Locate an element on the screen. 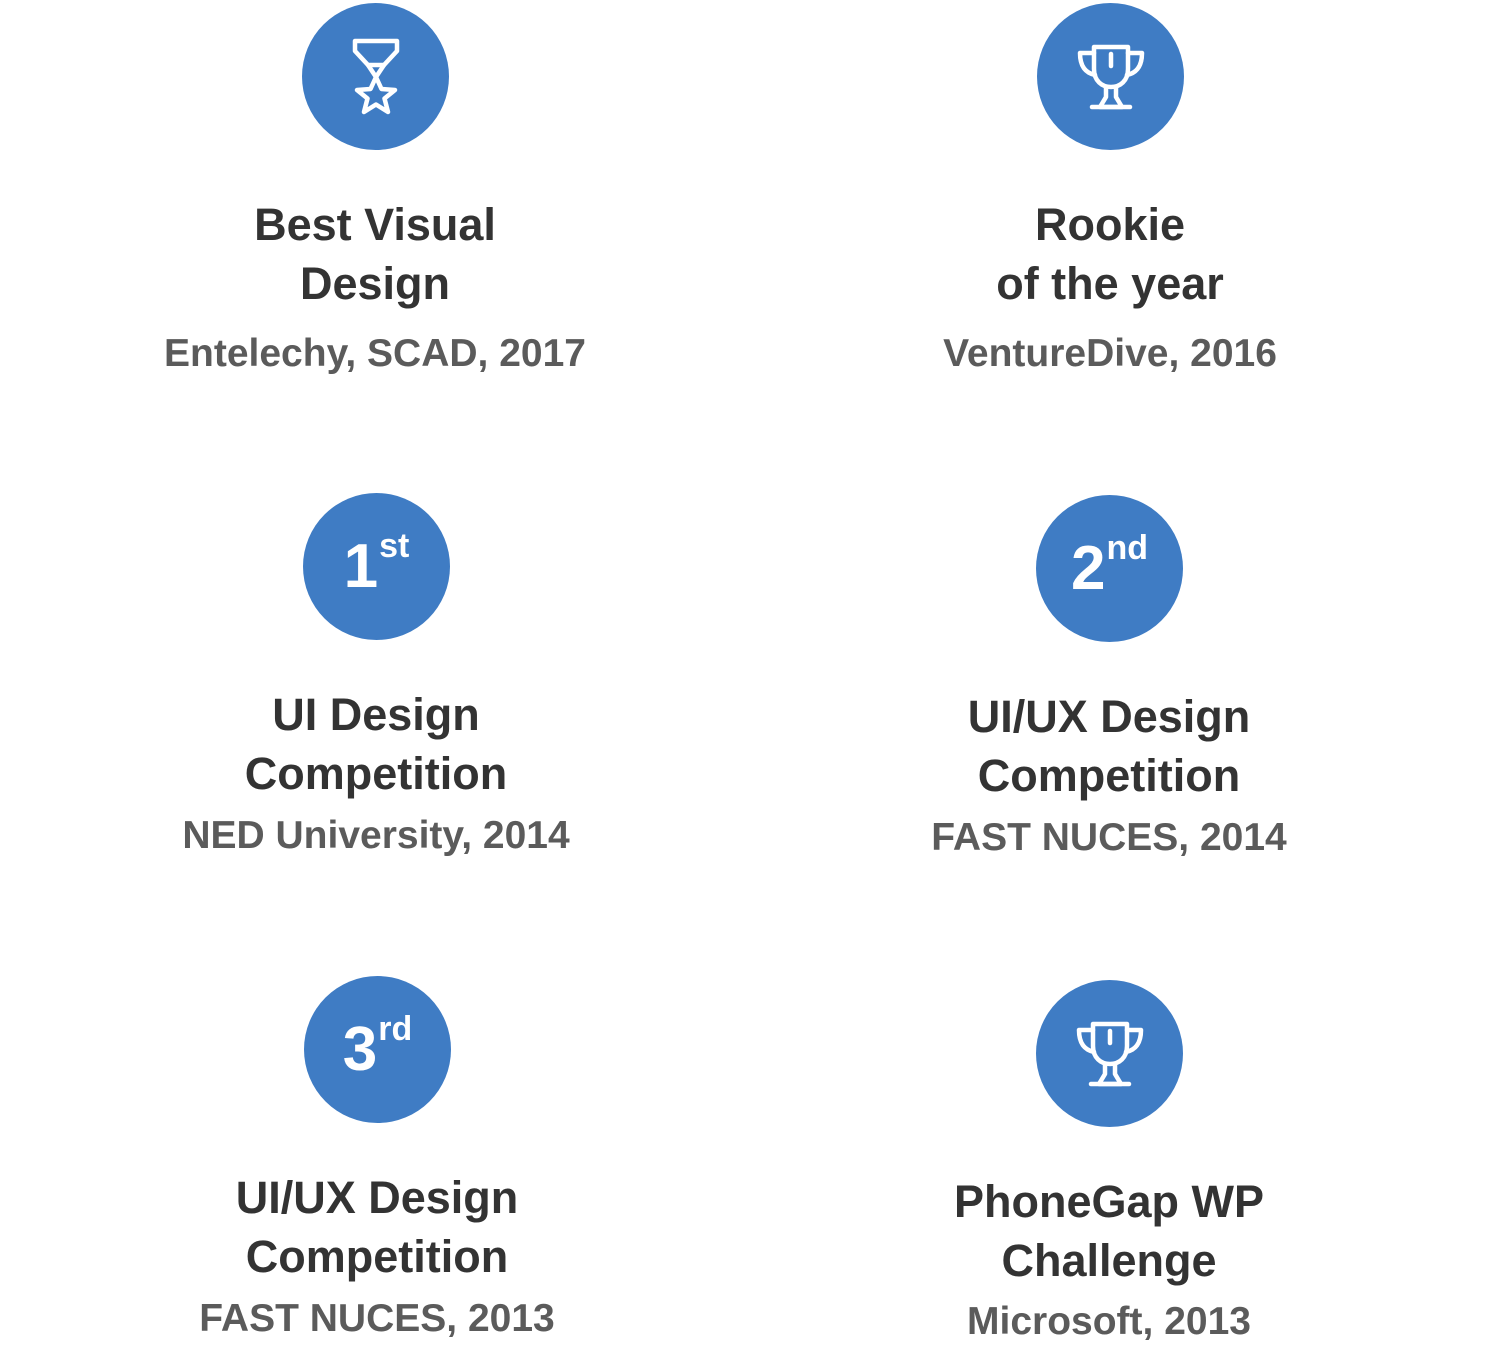 The image size is (1485, 1346). rank-label: 3rd is located at coordinates (377, 1046).